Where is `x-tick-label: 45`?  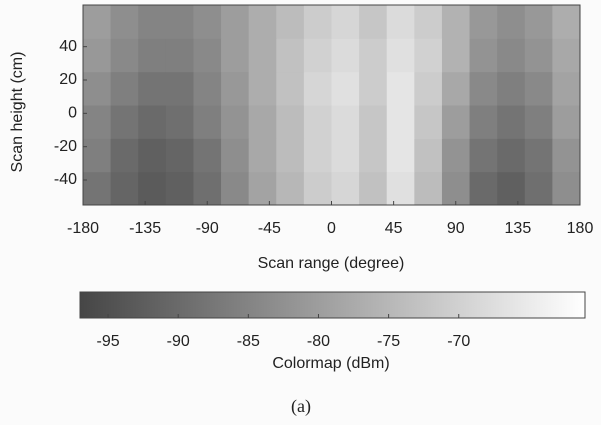 x-tick-label: 45 is located at coordinates (394, 228).